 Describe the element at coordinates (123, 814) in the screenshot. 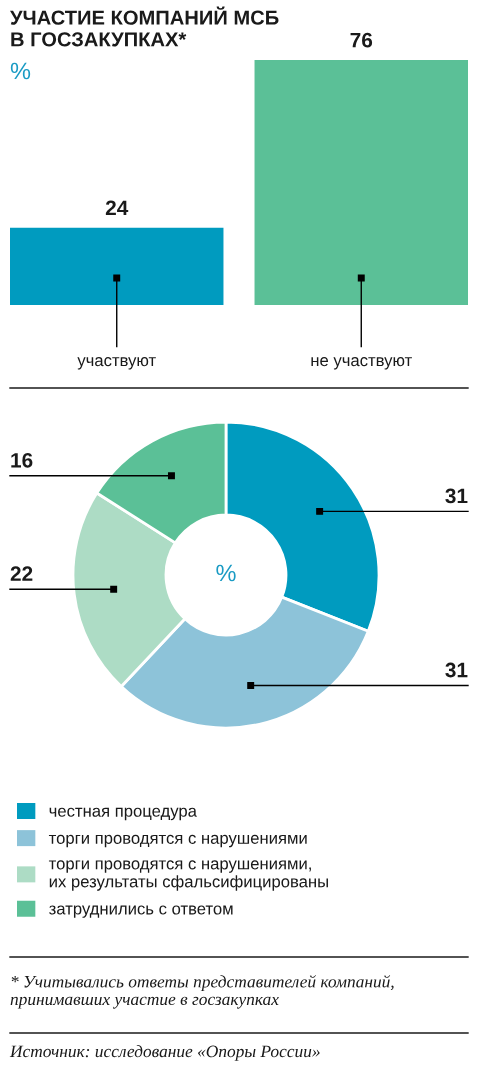

I see `legend-label: честная процедура` at that location.